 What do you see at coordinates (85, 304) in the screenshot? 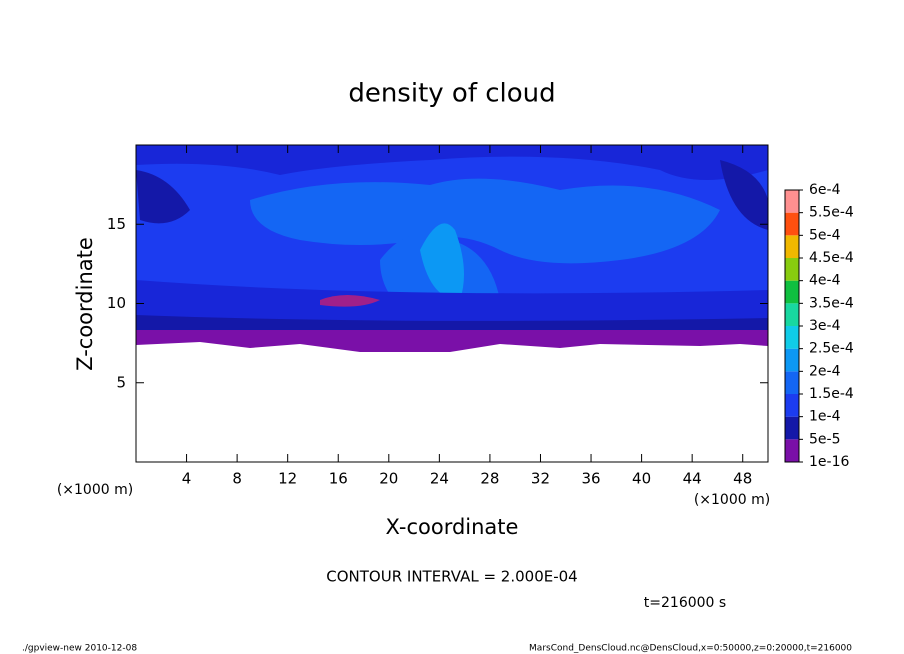
I see `y-axis-label: Z-coordinate` at bounding box center [85, 304].